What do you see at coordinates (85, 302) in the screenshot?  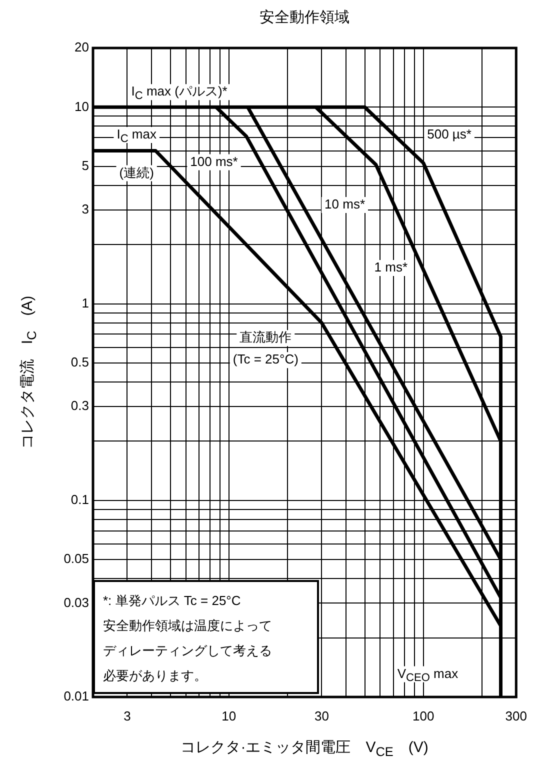 I see `y-tick-label: 1` at bounding box center [85, 302].